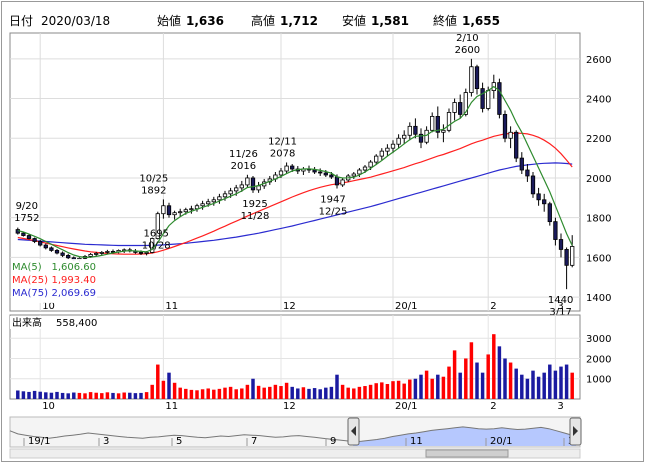  I want to click on price-tick-label: 2200, so click(598, 139).